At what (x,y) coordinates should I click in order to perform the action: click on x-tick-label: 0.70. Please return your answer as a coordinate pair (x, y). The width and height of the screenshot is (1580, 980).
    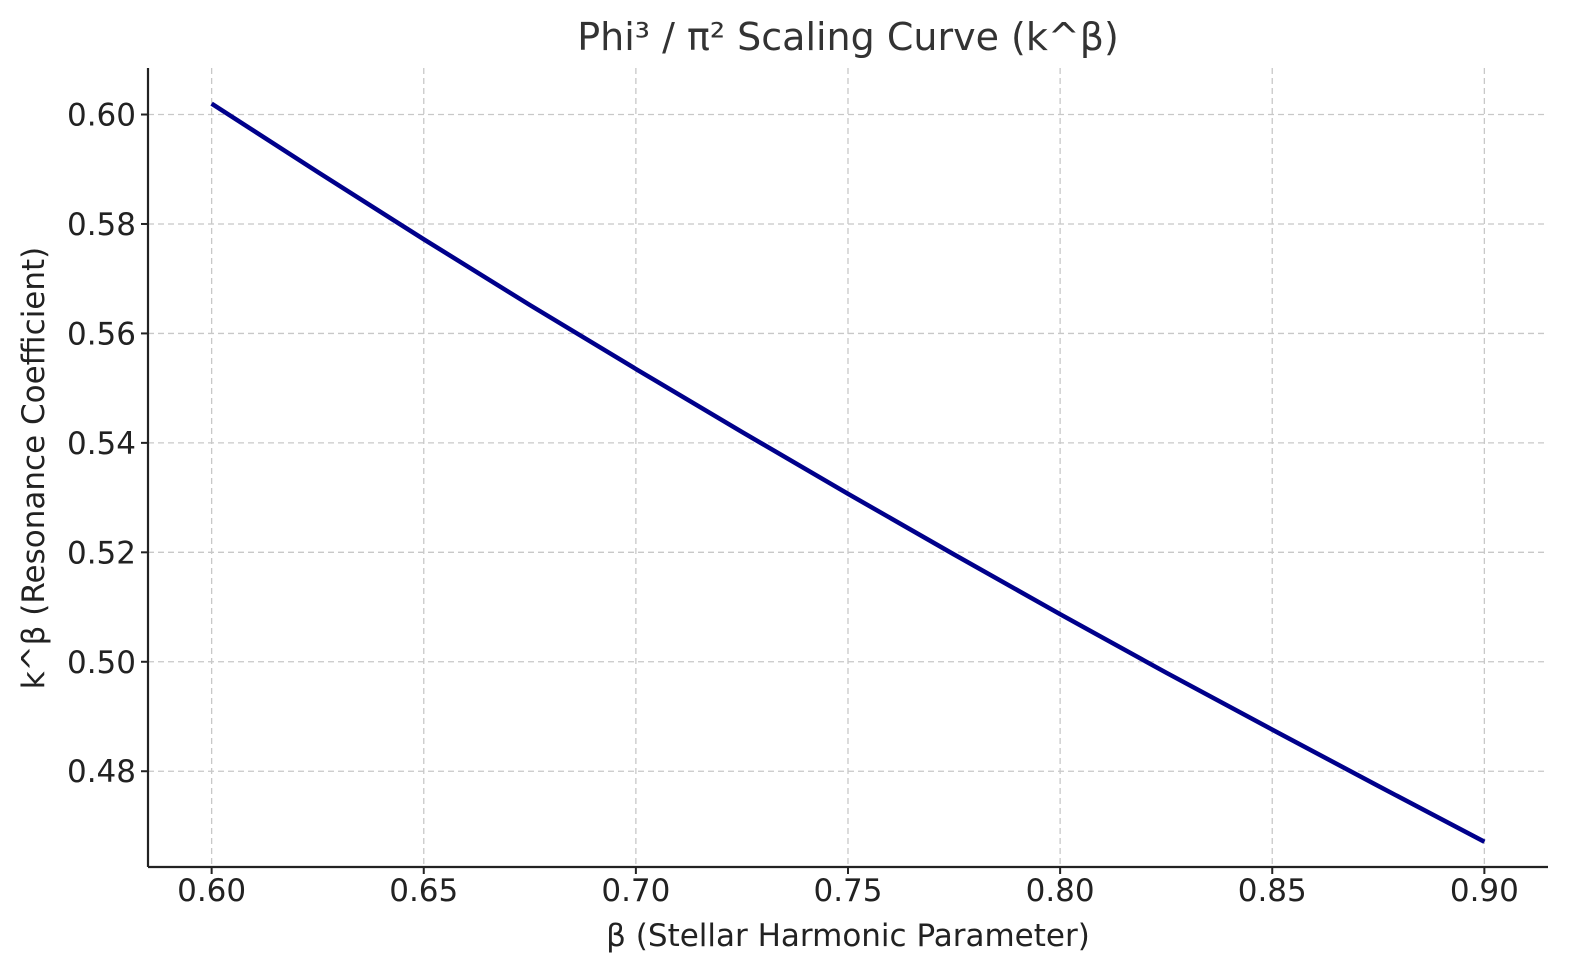
    Looking at the image, I should click on (635, 891).